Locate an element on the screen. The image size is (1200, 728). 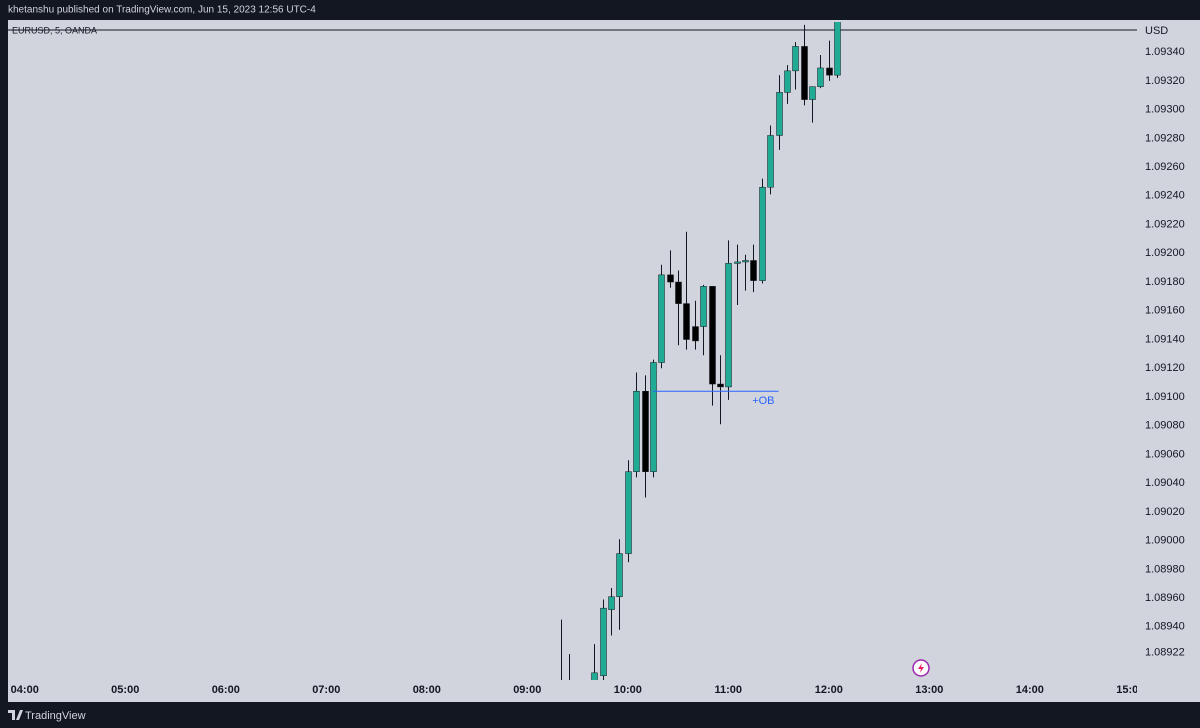
x-tick-label: 09:00 is located at coordinates (527, 690).